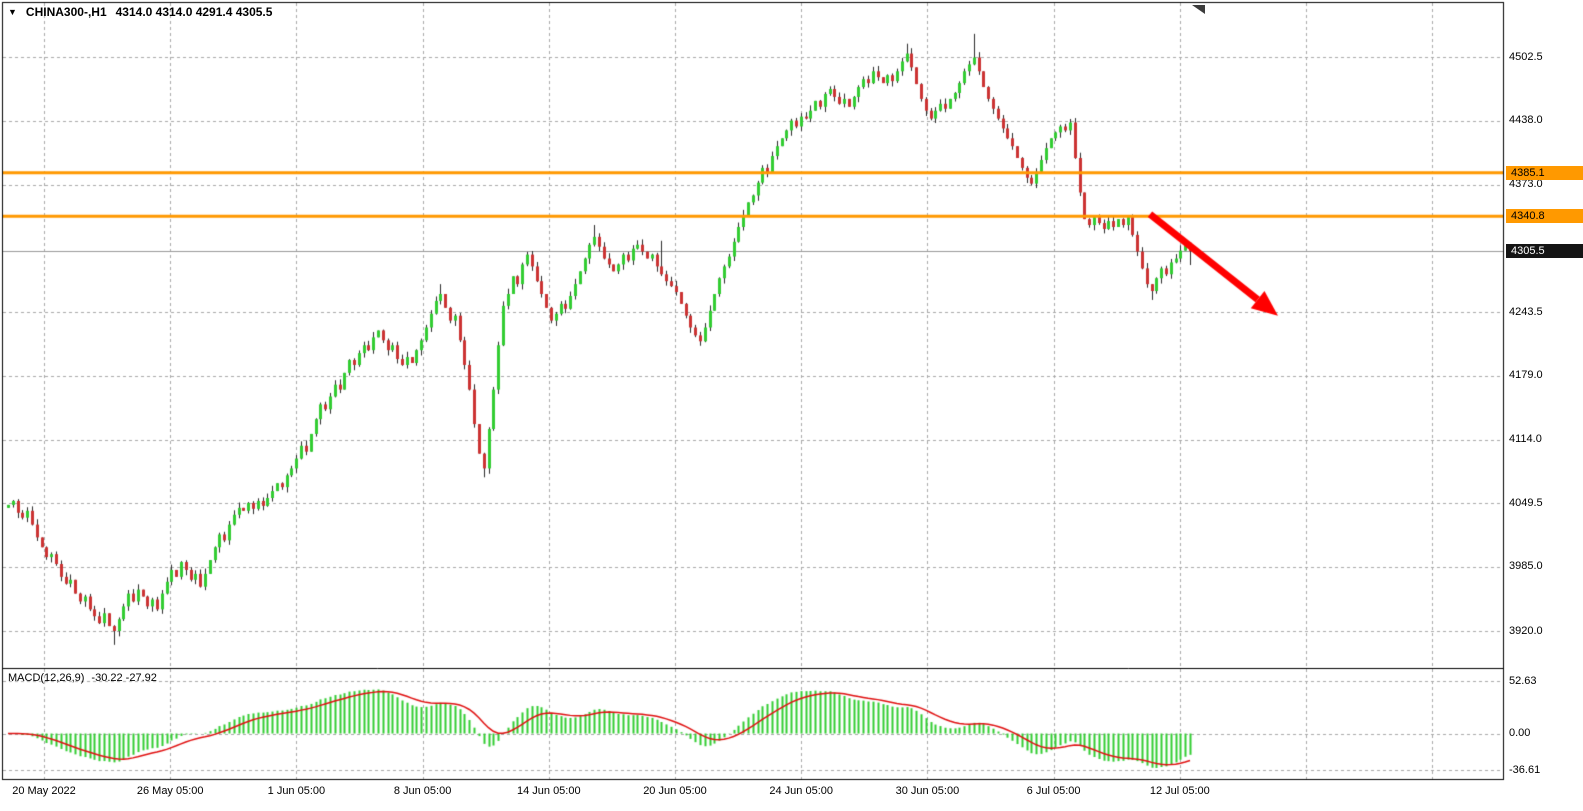  What do you see at coordinates (675, 791) in the screenshot?
I see `time-axis-label: 20 Jun 05:00` at bounding box center [675, 791].